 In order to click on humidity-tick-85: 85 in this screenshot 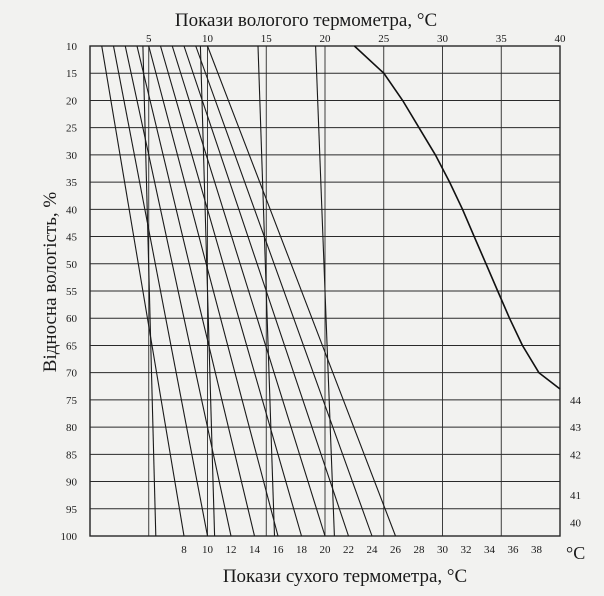, I will do `click(72, 455)`.